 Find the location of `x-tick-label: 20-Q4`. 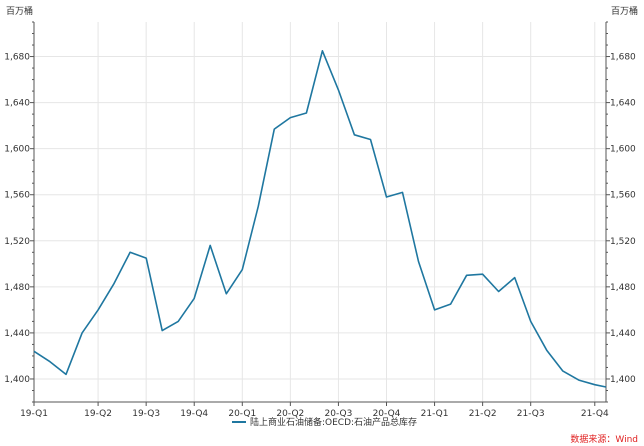

x-tick-label: 20-Q4 is located at coordinates (387, 414).